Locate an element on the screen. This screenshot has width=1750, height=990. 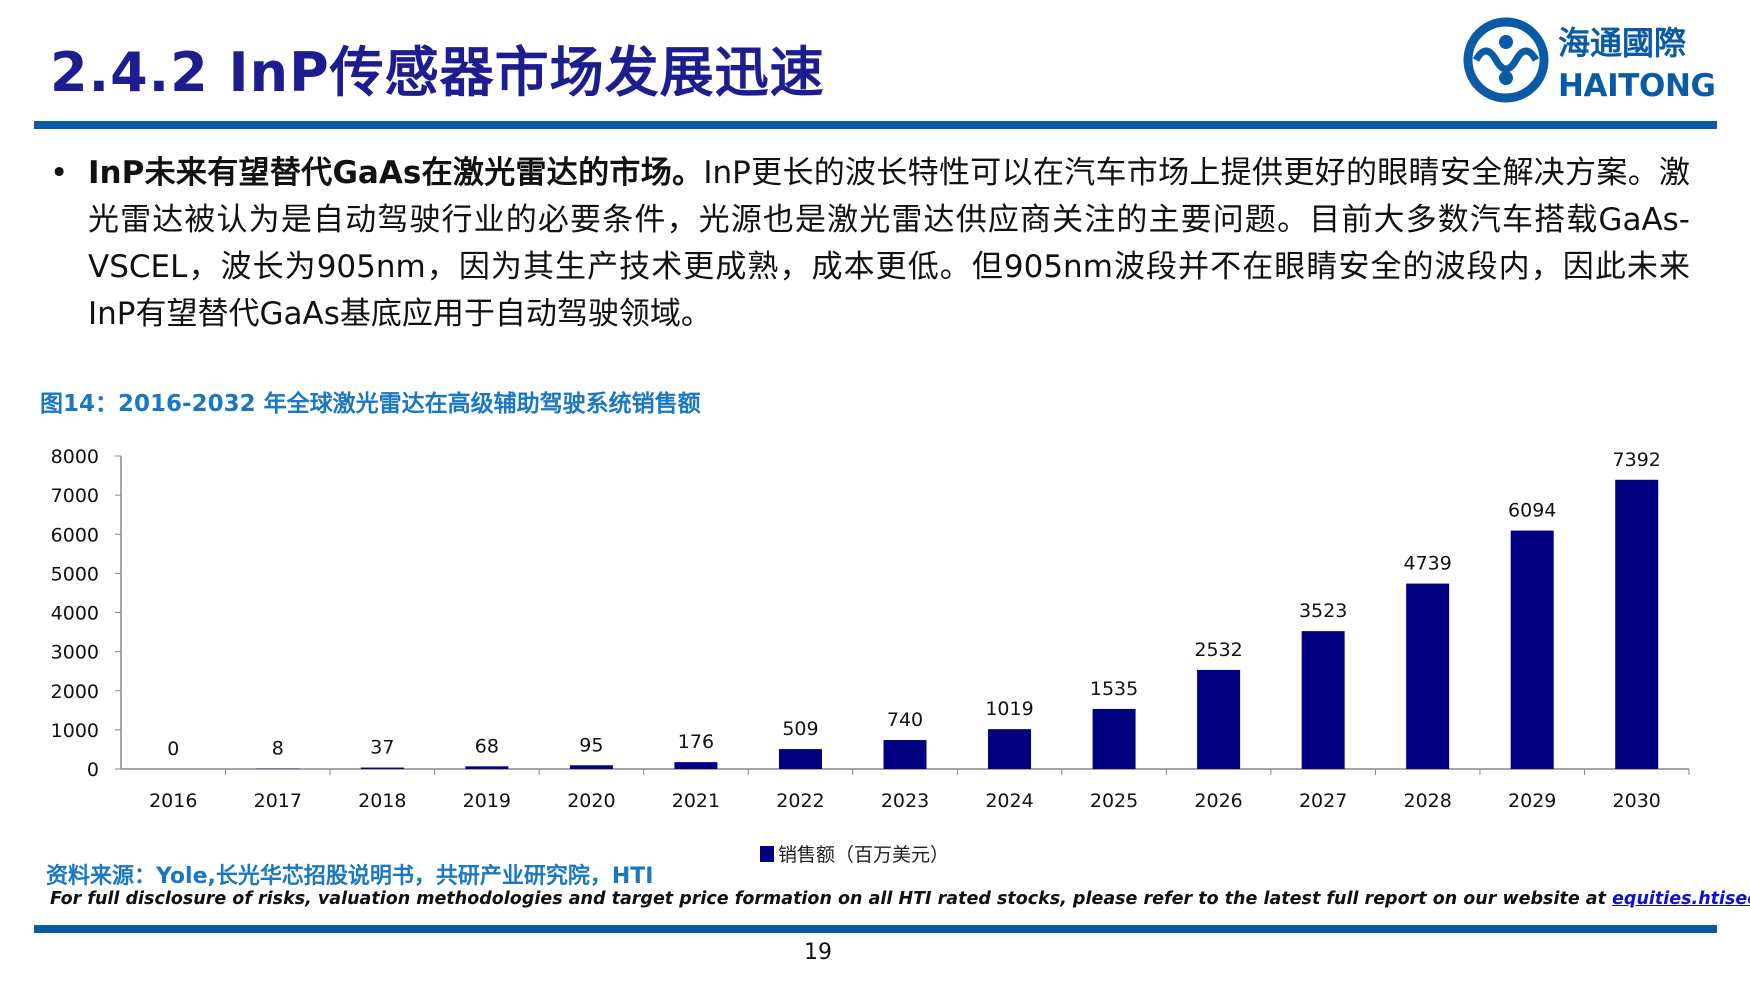
data-label-2016: 0 is located at coordinates (173, 749).